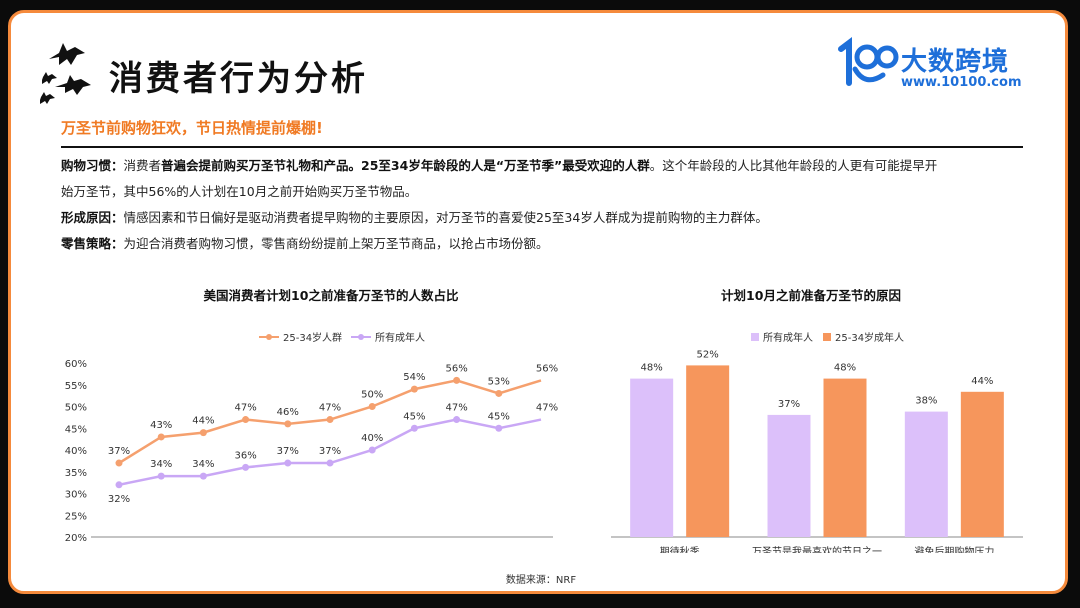 This screenshot has width=1080, height=608. Describe the element at coordinates (76, 538) in the screenshot. I see `y-tick-label: 20%` at that location.